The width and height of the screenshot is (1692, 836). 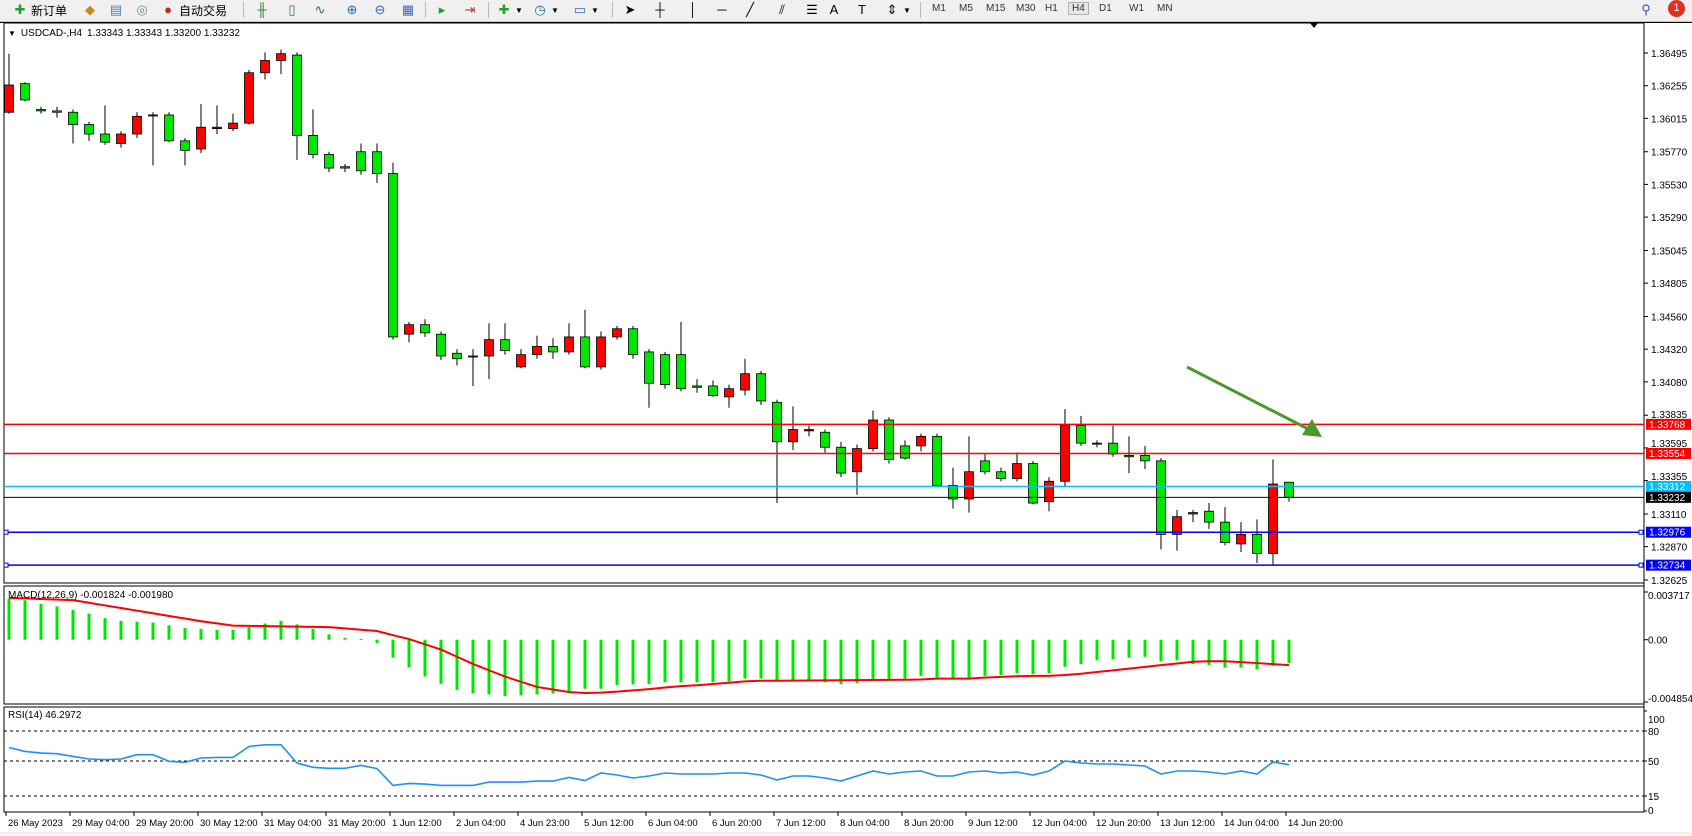 What do you see at coordinates (504, 9) in the screenshot?
I see `indicators-icon: ✚` at bounding box center [504, 9].